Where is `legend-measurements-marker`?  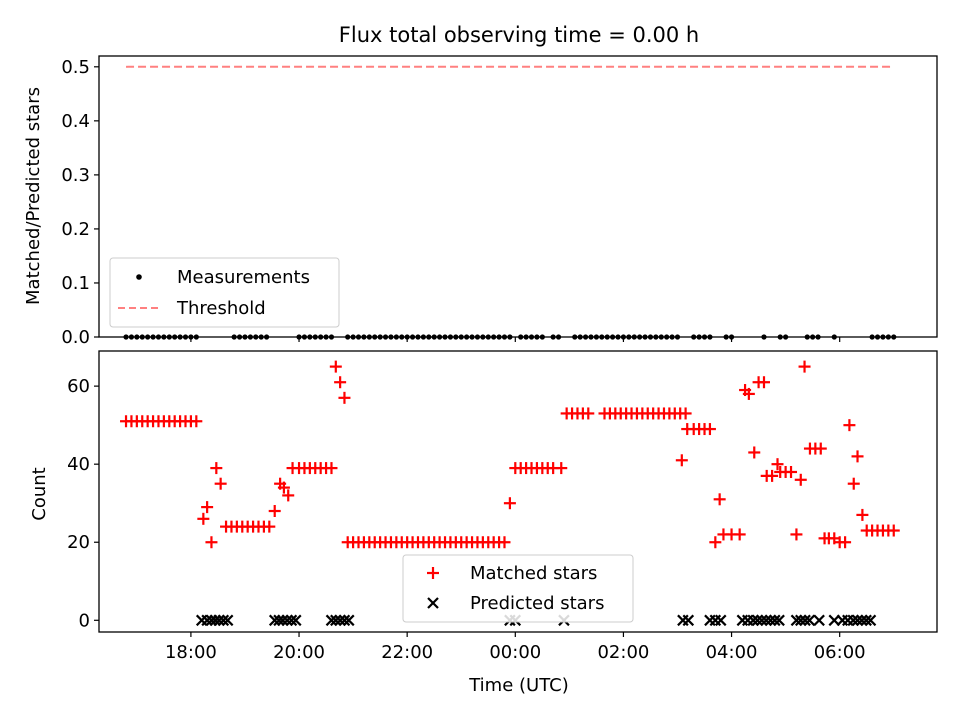
legend-measurements-marker is located at coordinates (139, 277).